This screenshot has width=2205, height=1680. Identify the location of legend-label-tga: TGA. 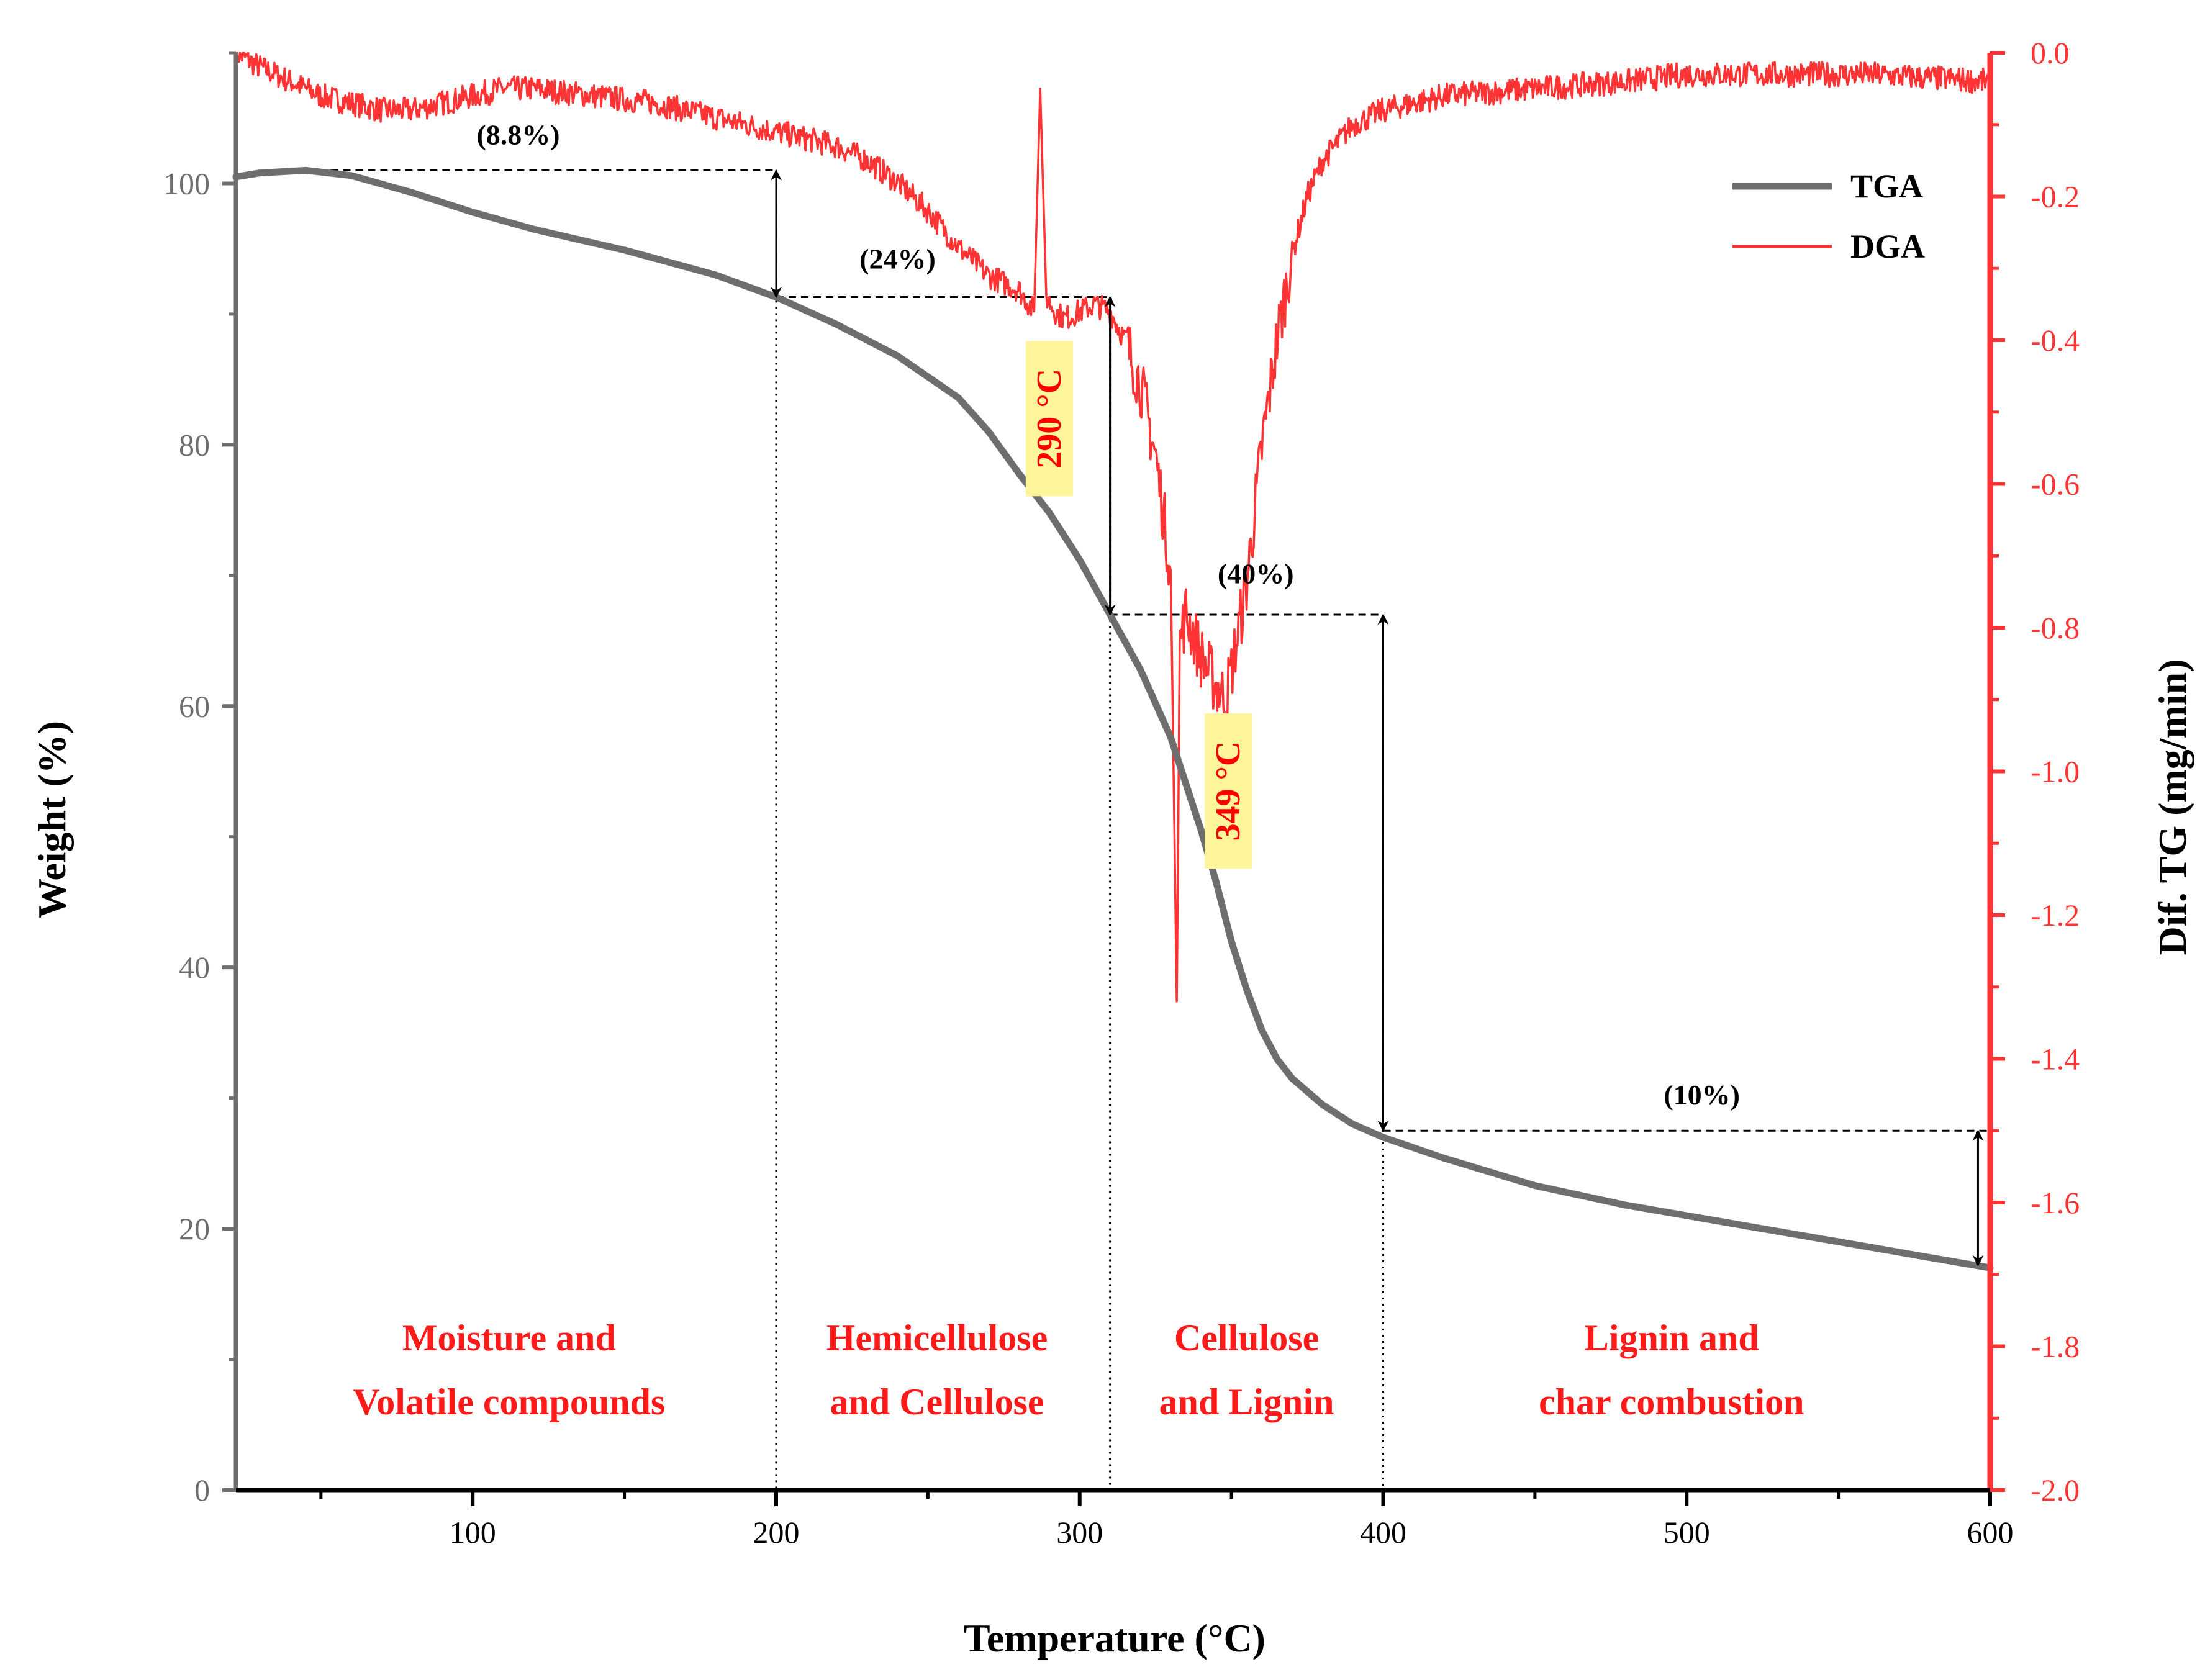
(1886, 186).